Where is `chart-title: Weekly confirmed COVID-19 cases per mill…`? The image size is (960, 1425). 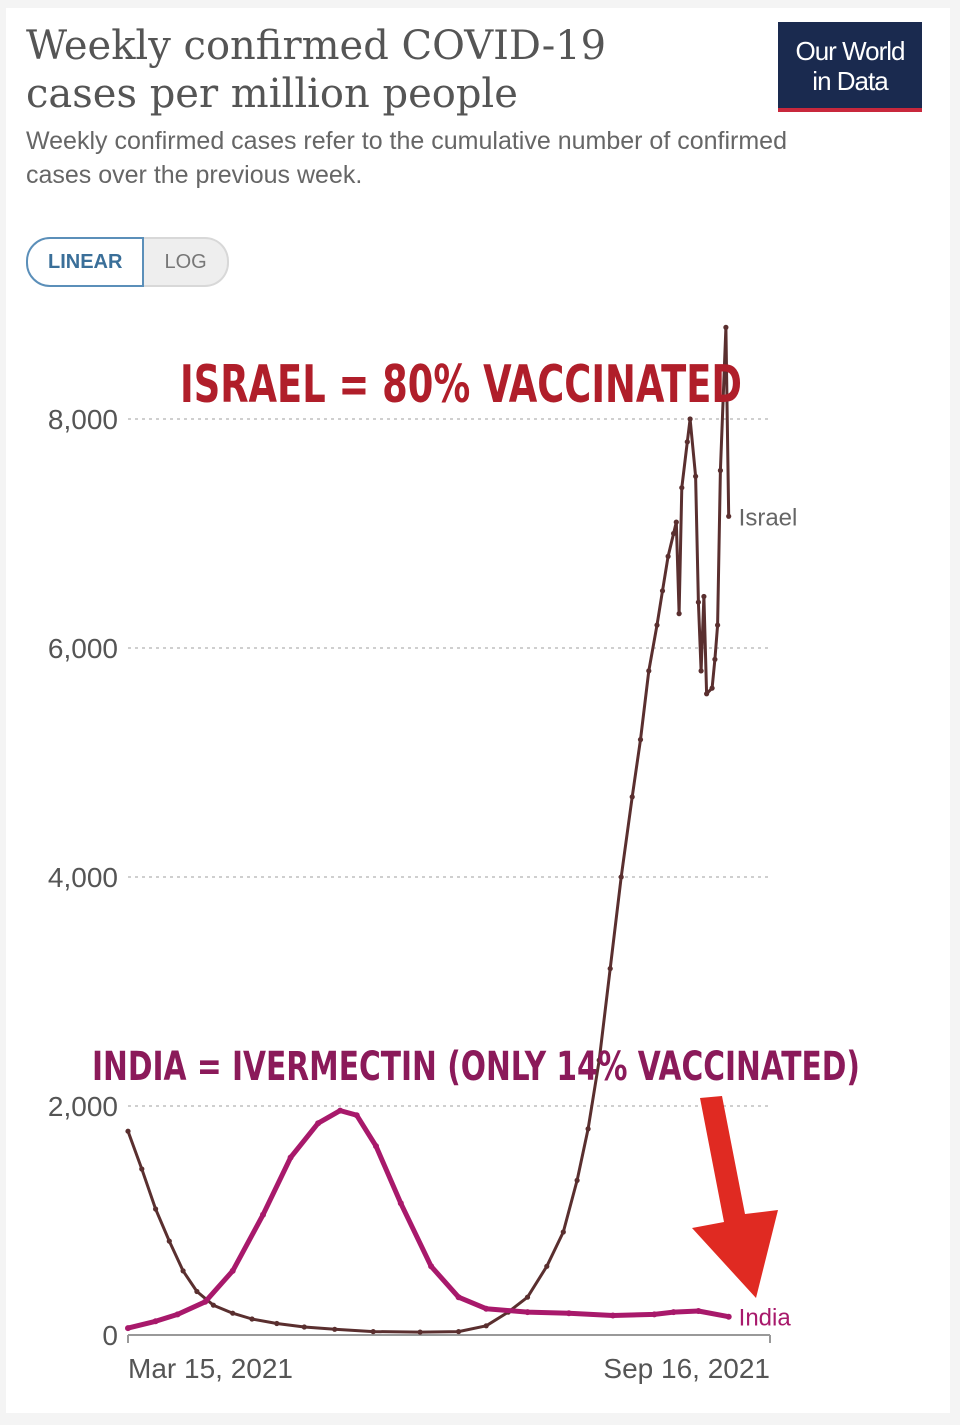
chart-title: Weekly confirmed COVID-19 cases per mill… is located at coordinates (316, 70).